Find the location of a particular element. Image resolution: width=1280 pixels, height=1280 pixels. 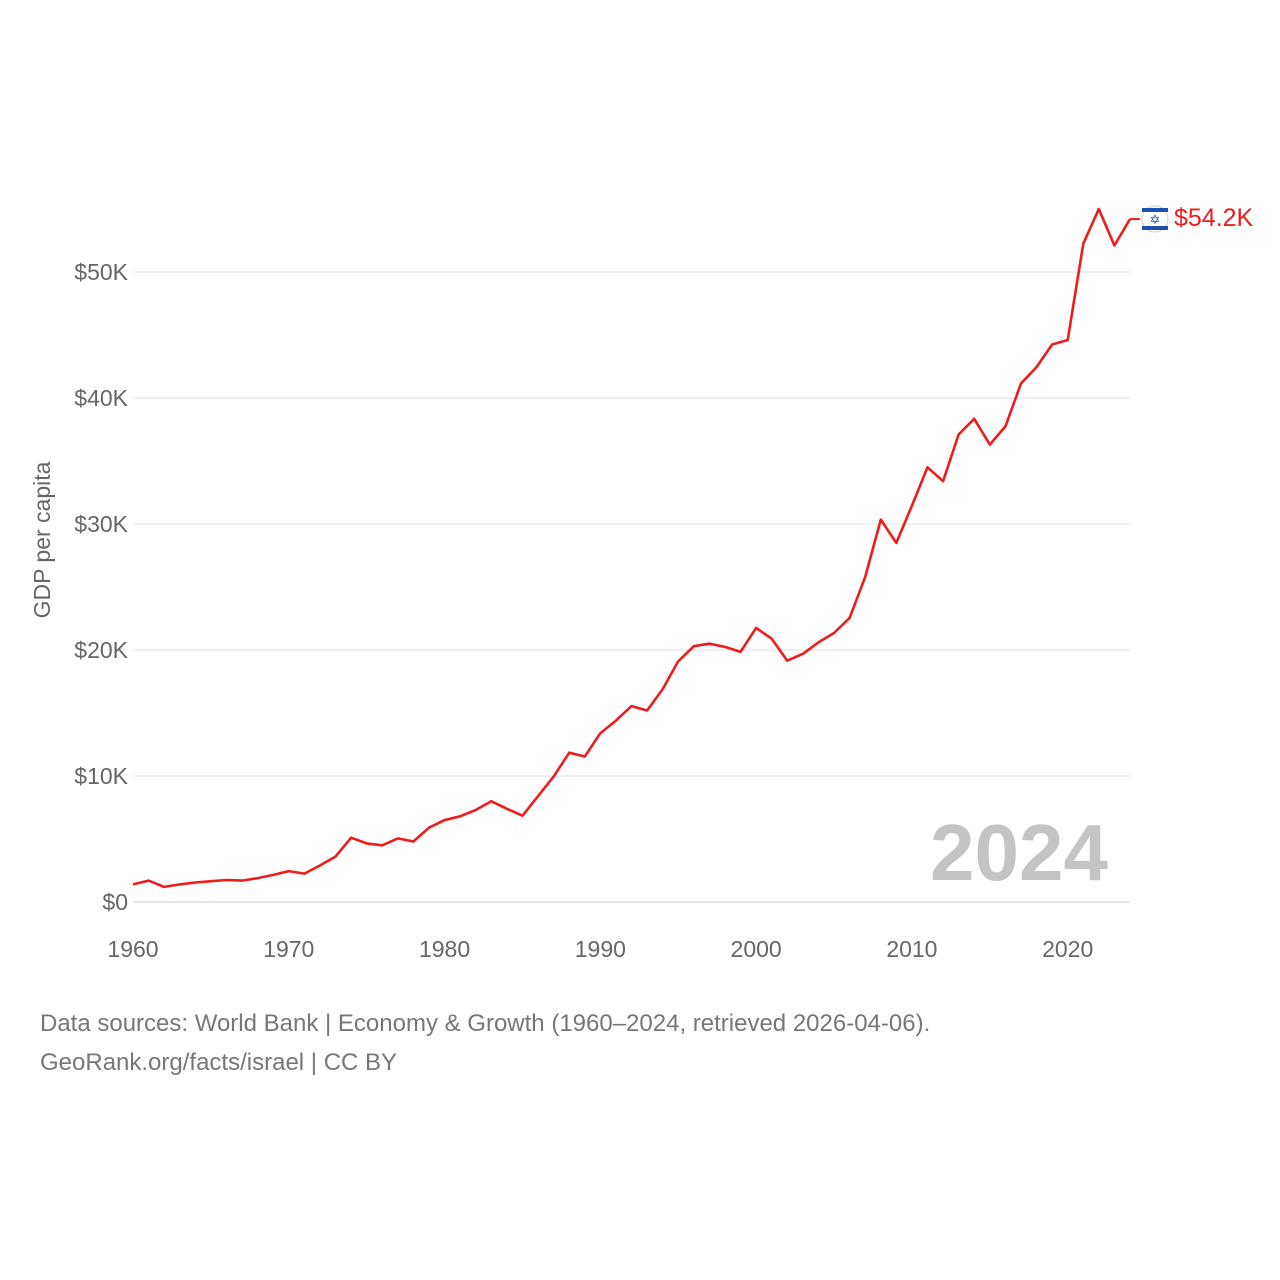

israel-flag-icon: ✡ is located at coordinates (1155, 219).